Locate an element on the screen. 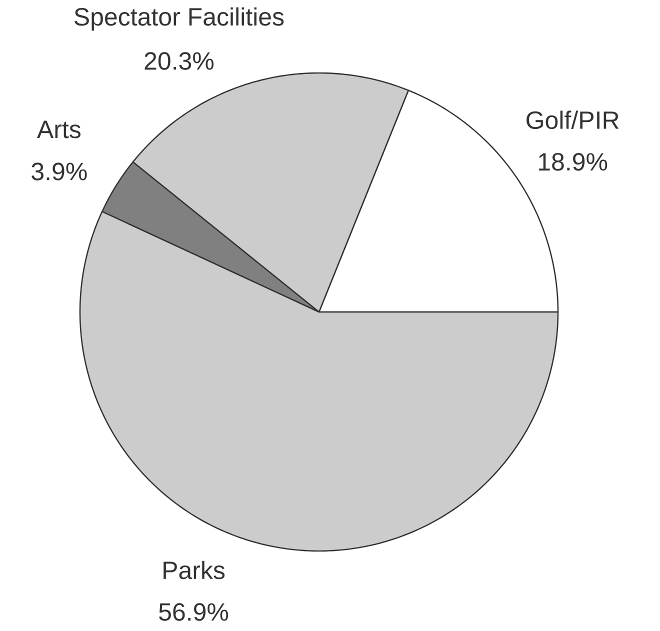 Image resolution: width=660 pixels, height=631 pixels. data-label: 3.9% is located at coordinates (59, 171).